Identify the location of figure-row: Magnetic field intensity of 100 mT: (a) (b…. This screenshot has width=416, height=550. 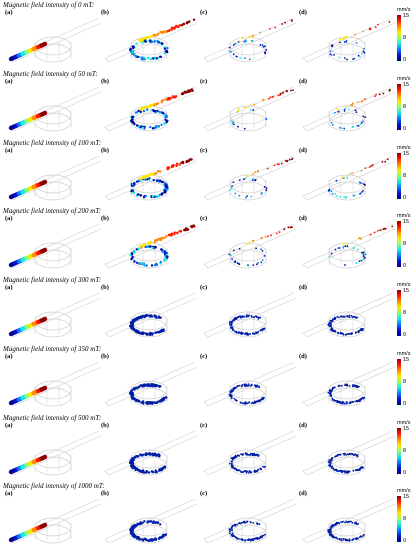
(208, 172).